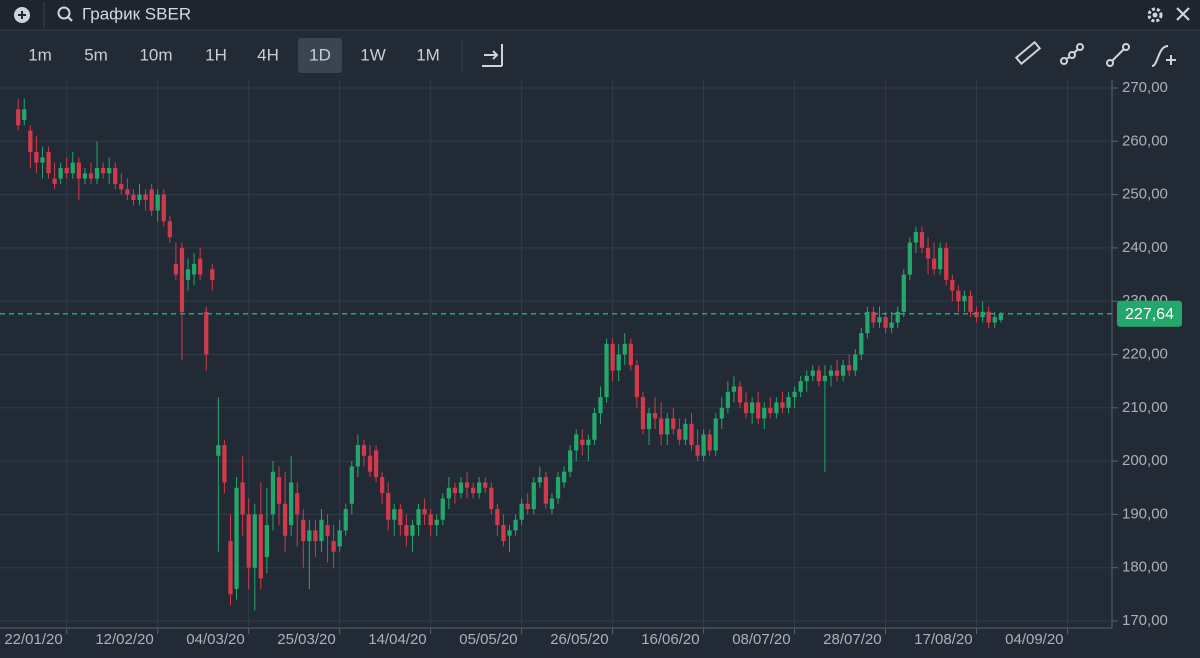  What do you see at coordinates (22, 15) in the screenshot?
I see `add-button` at bounding box center [22, 15].